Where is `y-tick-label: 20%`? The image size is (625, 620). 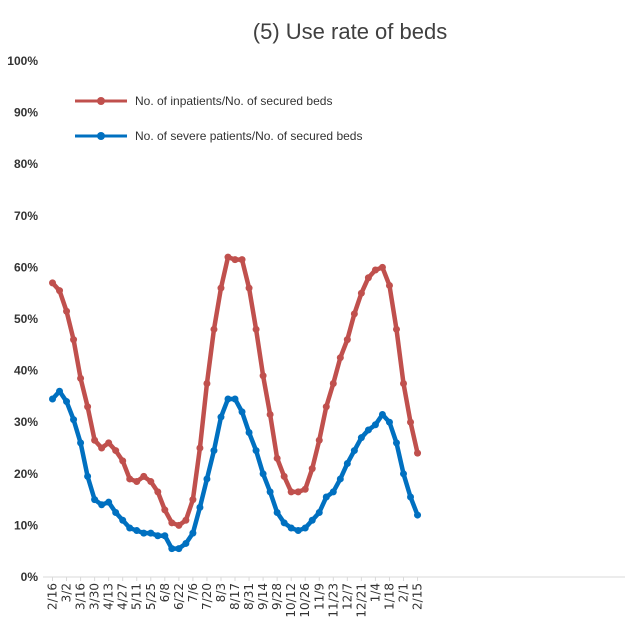
y-tick-label: 20% is located at coordinates (26, 474).